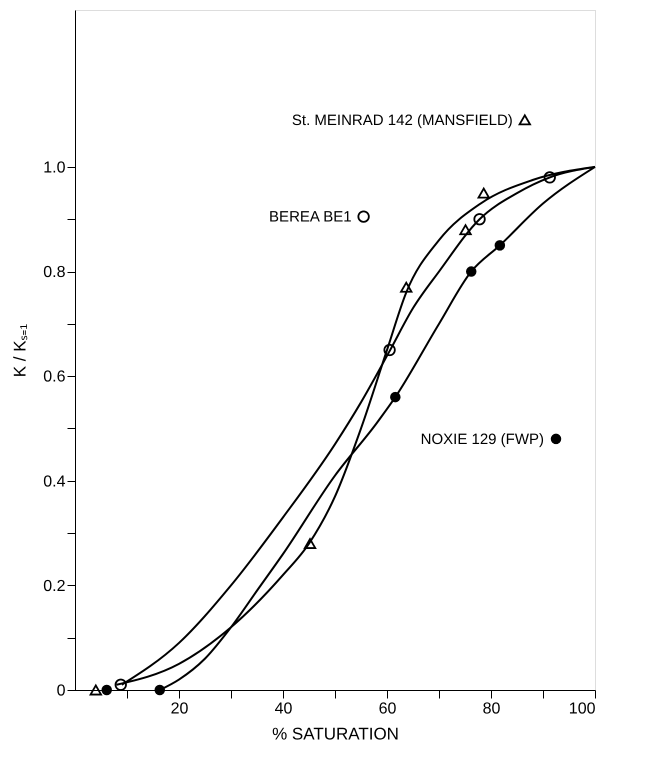 This screenshot has height=782, width=645. I want to click on x-tick-label: 60, so click(387, 709).